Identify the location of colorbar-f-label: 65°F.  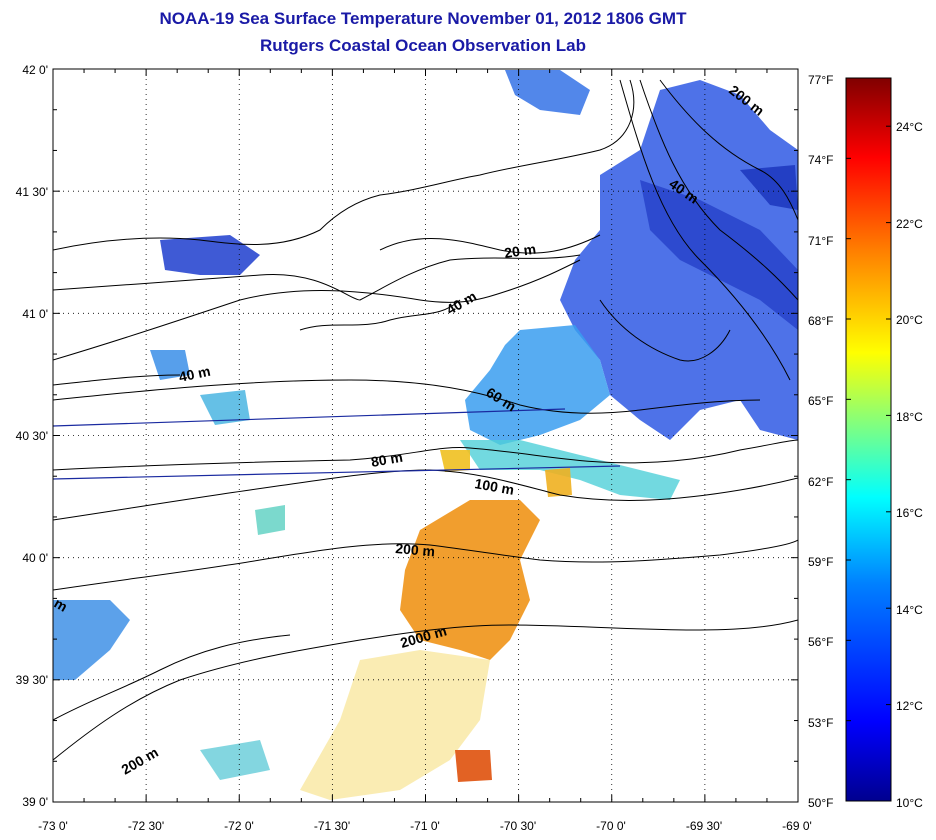
(820, 401).